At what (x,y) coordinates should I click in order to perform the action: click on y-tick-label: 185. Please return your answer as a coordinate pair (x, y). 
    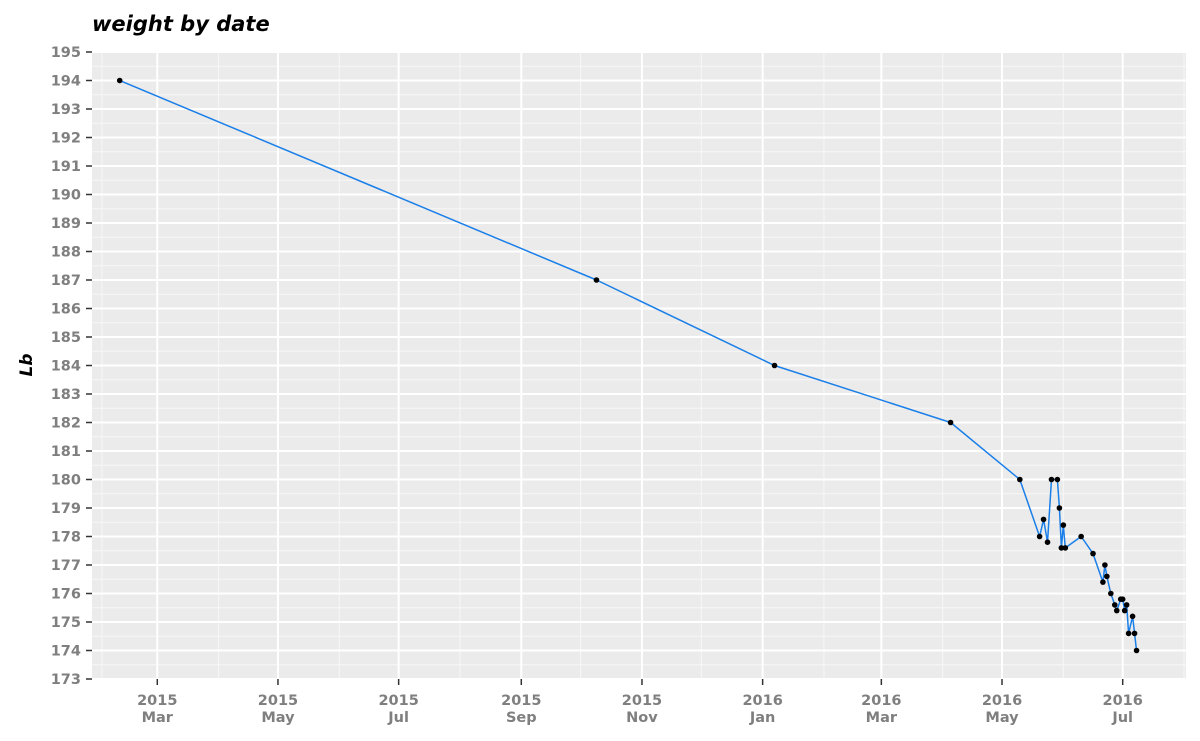
    Looking at the image, I should click on (66, 338).